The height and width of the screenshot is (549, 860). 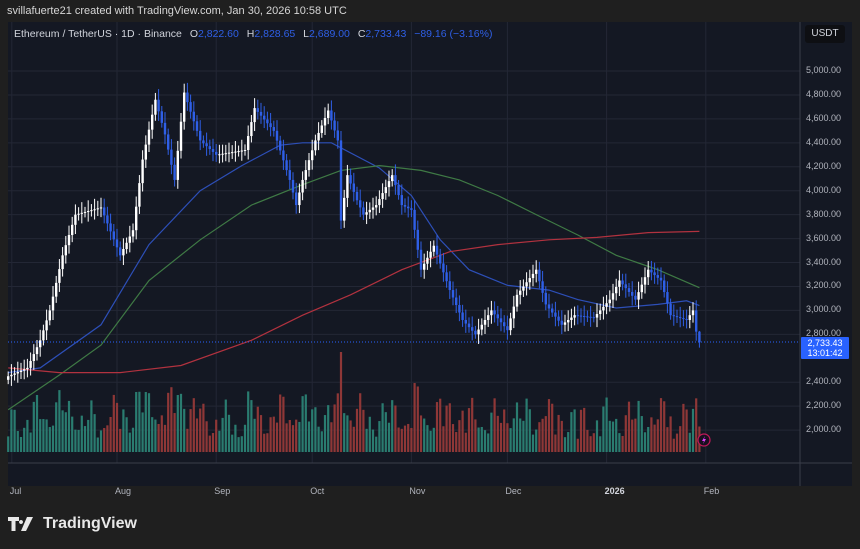 I want to click on time-tick: Oct, so click(x=317, y=491).